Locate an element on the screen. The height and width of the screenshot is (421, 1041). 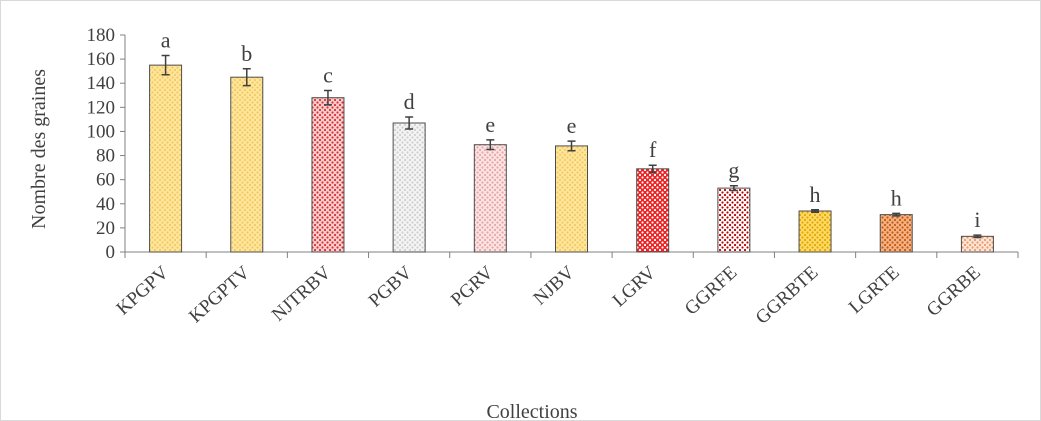
significance-letter: d is located at coordinates (409, 101).